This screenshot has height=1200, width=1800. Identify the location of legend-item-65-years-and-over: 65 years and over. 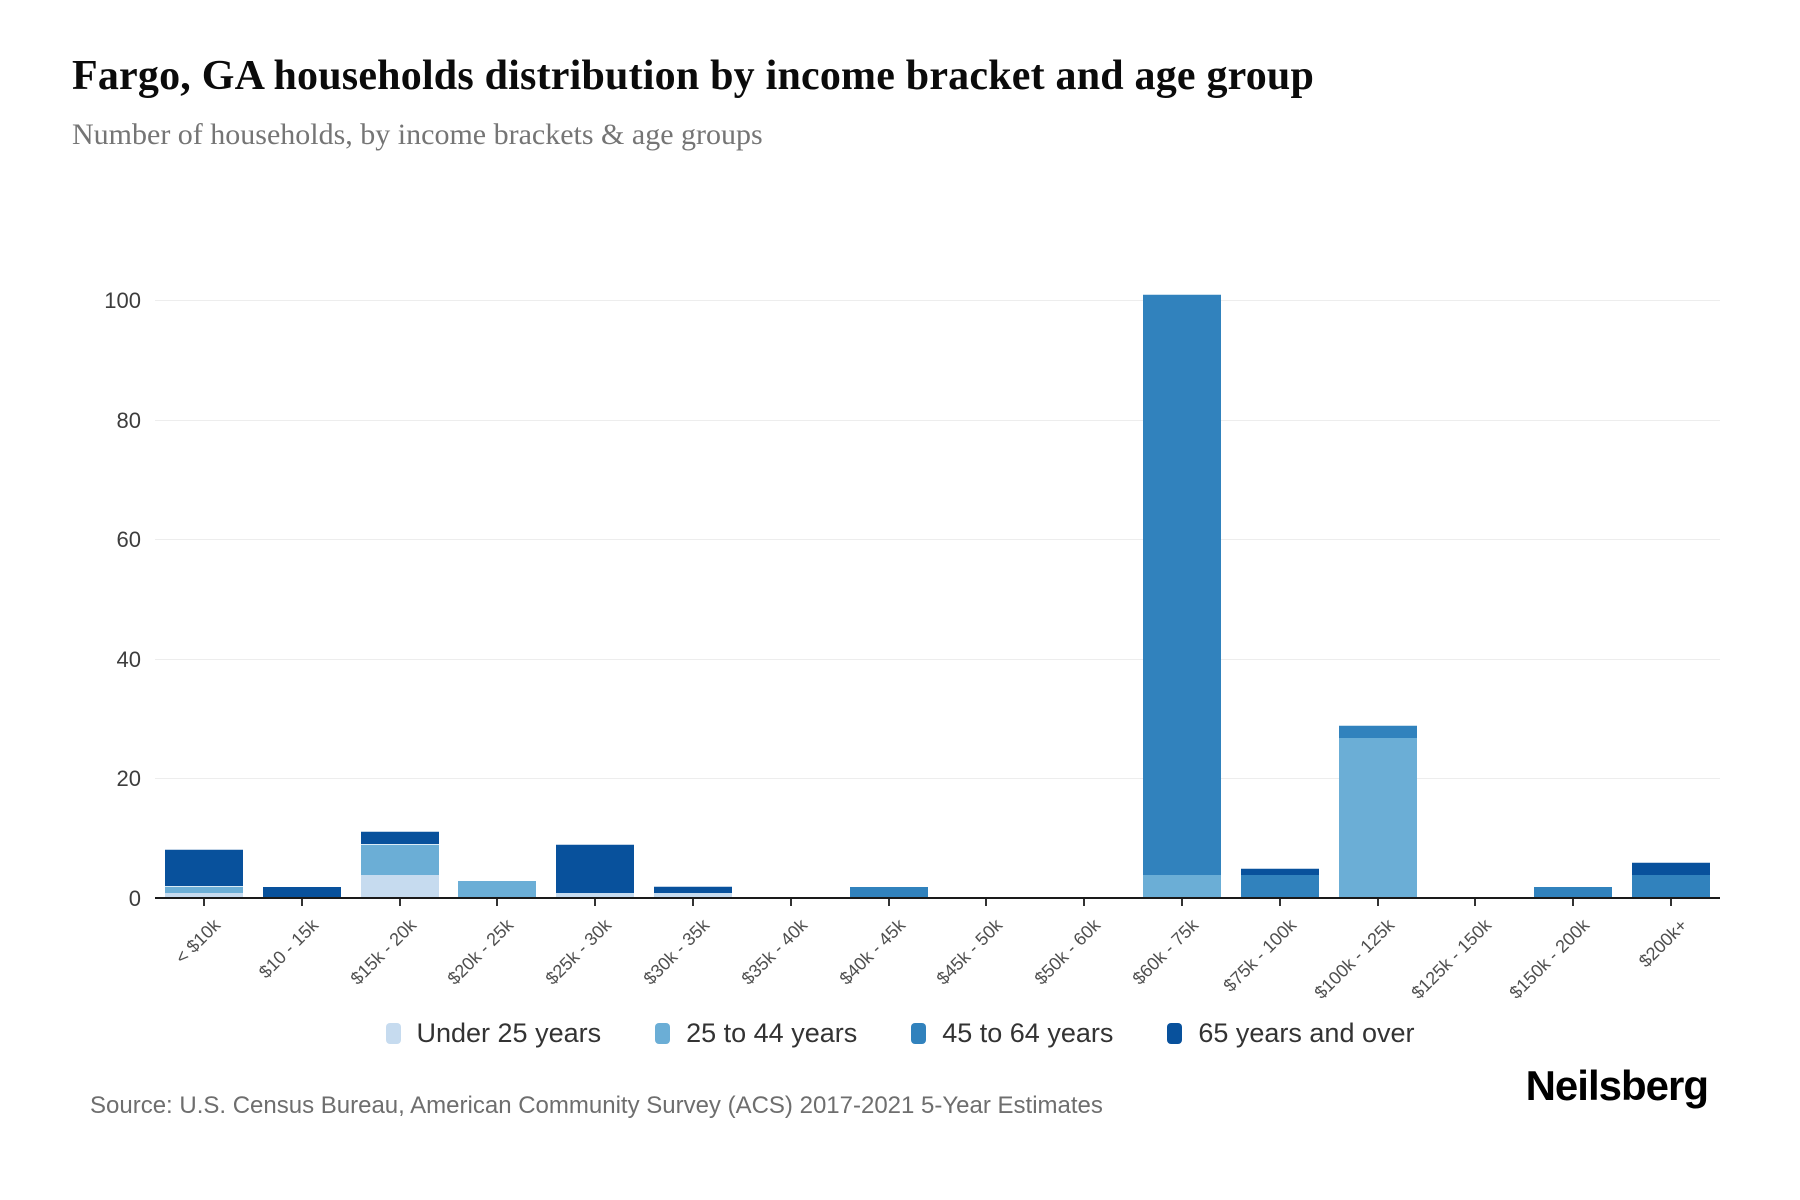
(1291, 1033).